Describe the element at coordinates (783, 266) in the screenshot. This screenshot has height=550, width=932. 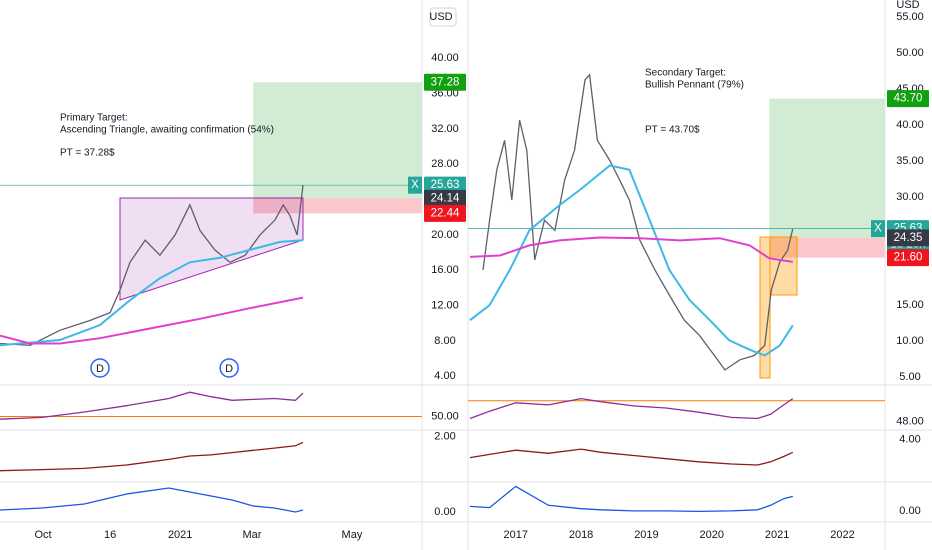
I see `pennant-flag` at that location.